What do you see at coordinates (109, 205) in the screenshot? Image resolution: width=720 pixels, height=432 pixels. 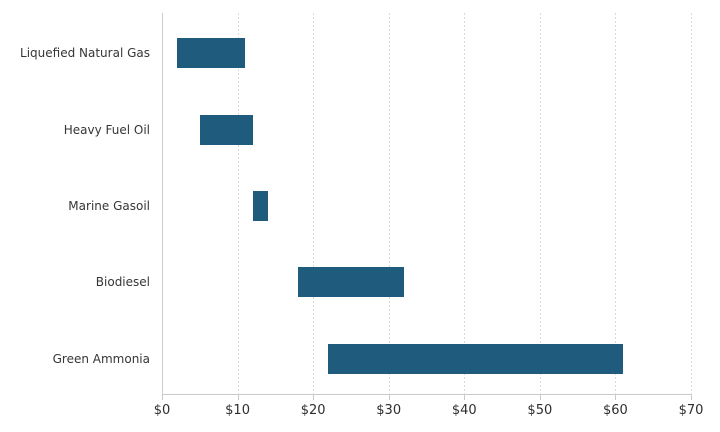 I see `y-axis-label-marine-gasoil: Marine Gasoil` at bounding box center [109, 205].